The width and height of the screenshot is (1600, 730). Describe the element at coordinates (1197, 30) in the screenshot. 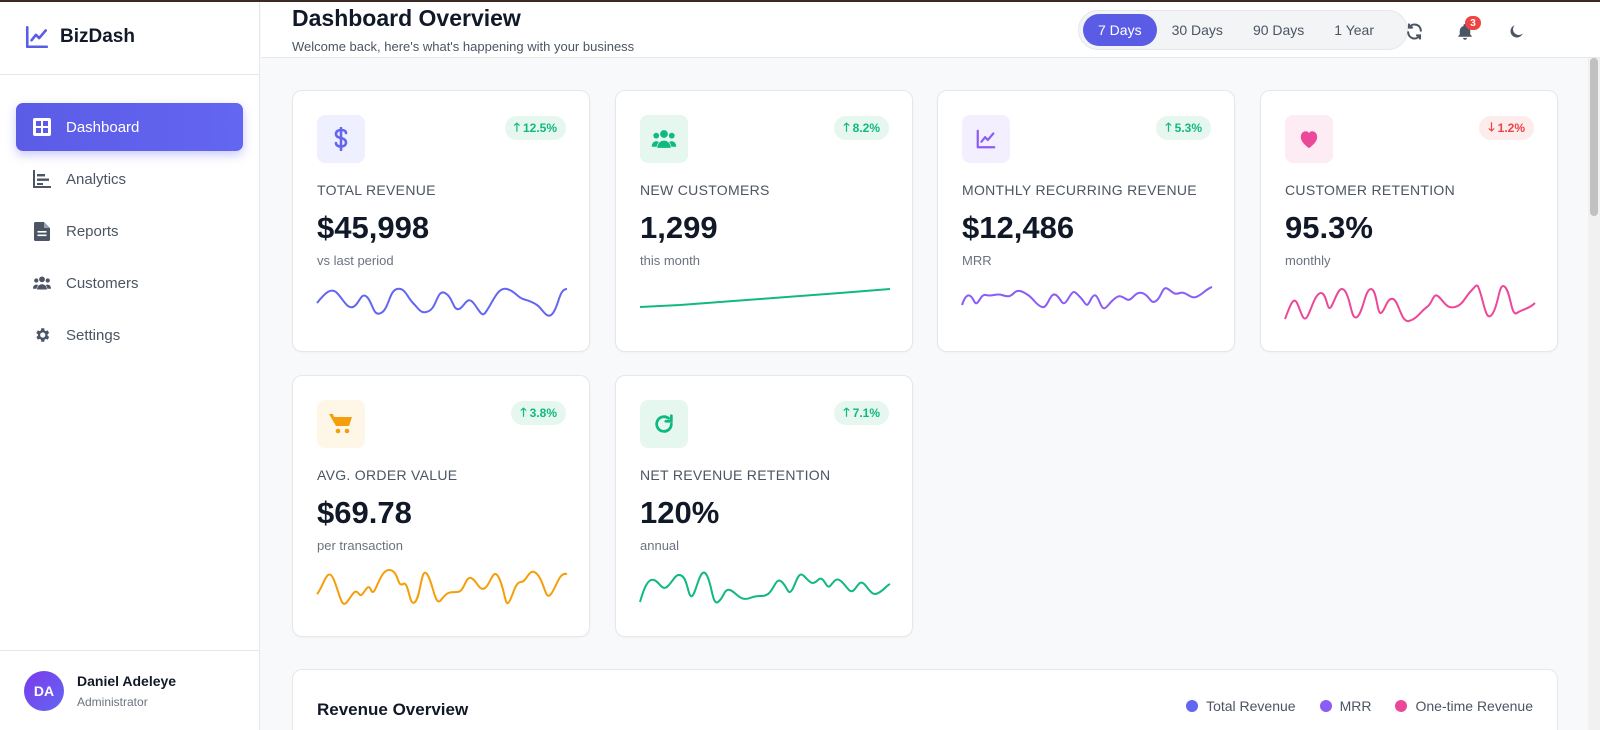

I see `range-30-days-button: 30 Days` at that location.